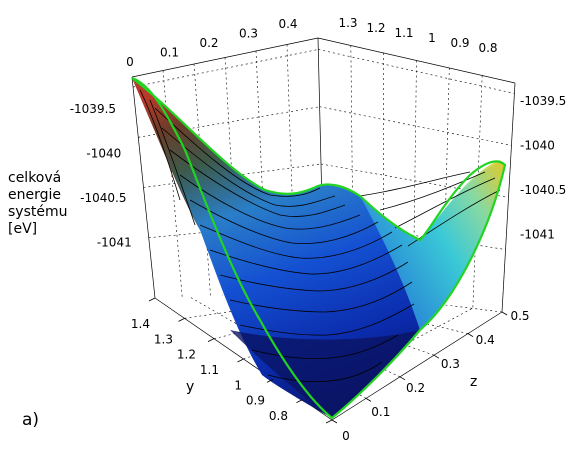 The height and width of the screenshot is (450, 583). I want to click on panel-label: a), so click(31, 420).